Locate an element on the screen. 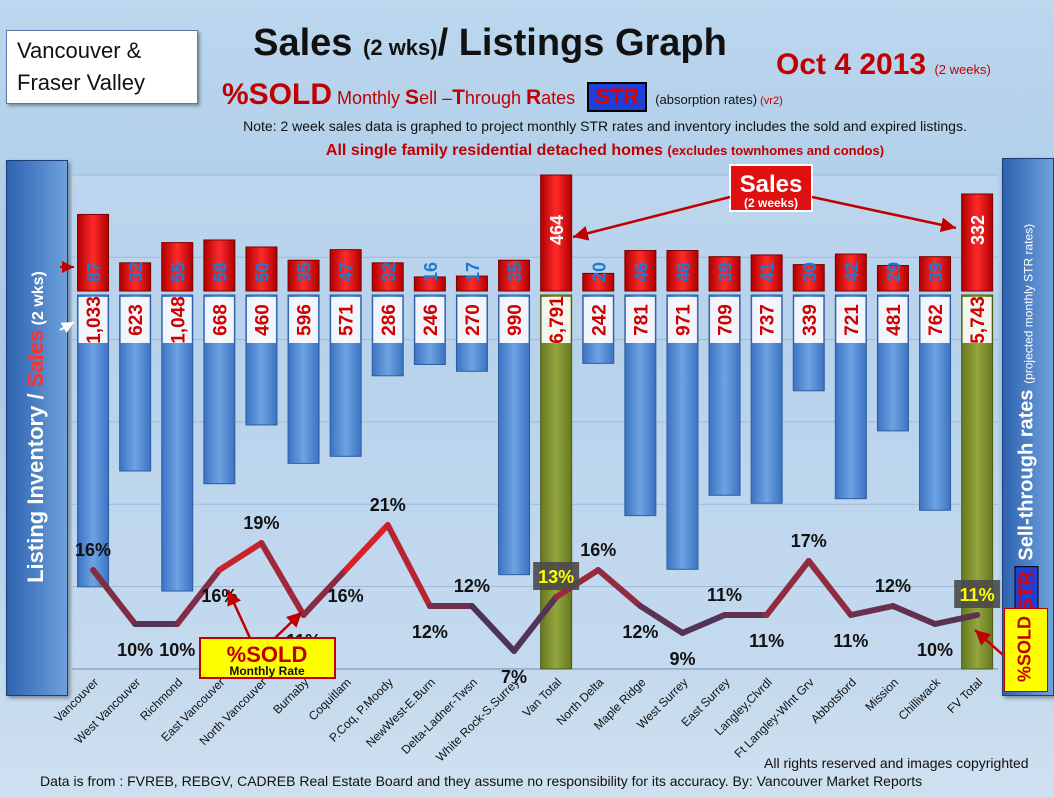 The height and width of the screenshot is (797, 1054). sales-label: 39 is located at coordinates (936, 272).